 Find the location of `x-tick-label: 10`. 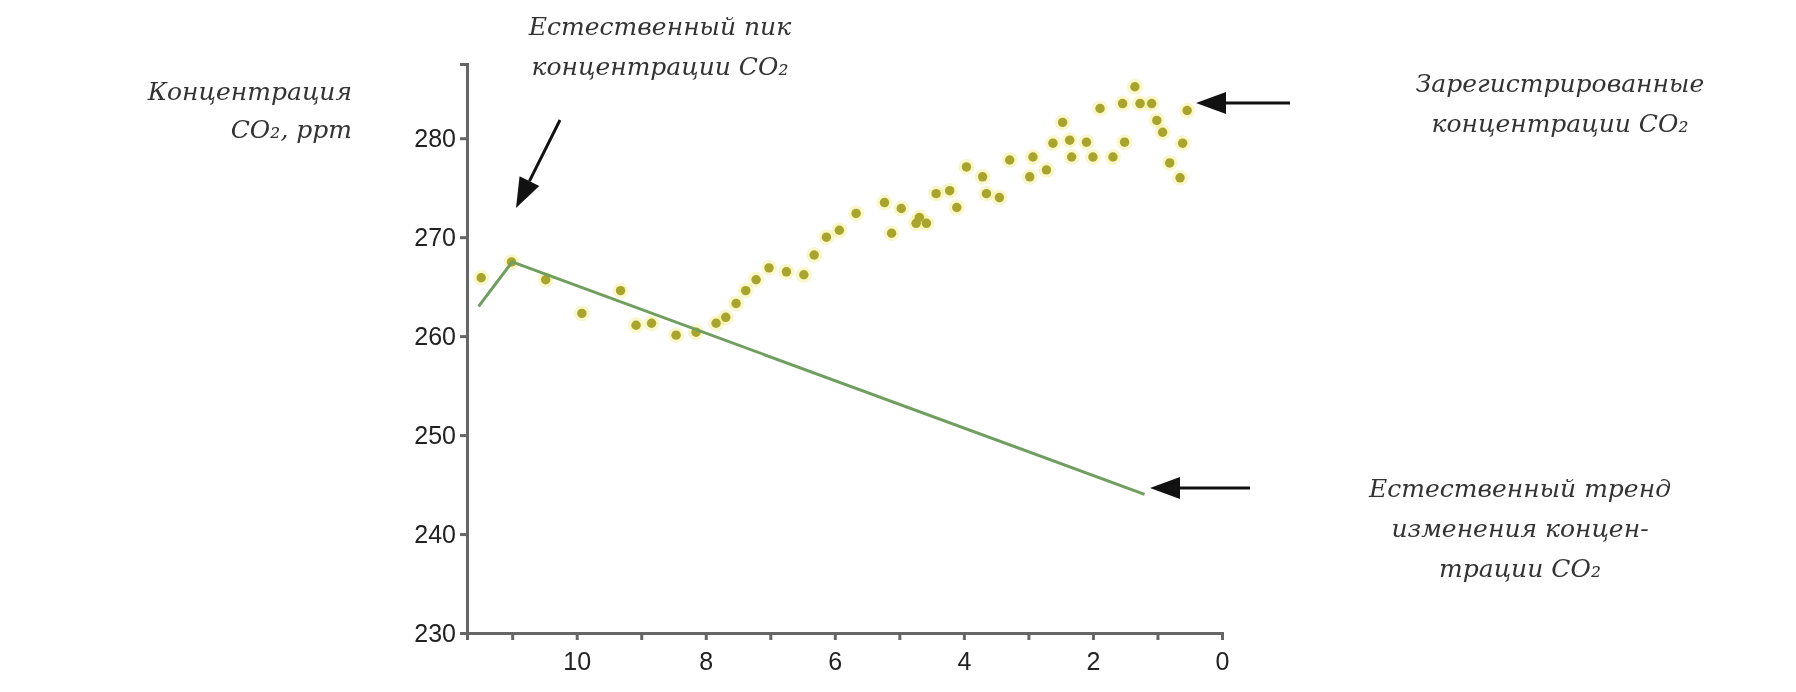

x-tick-label: 10 is located at coordinates (577, 660).